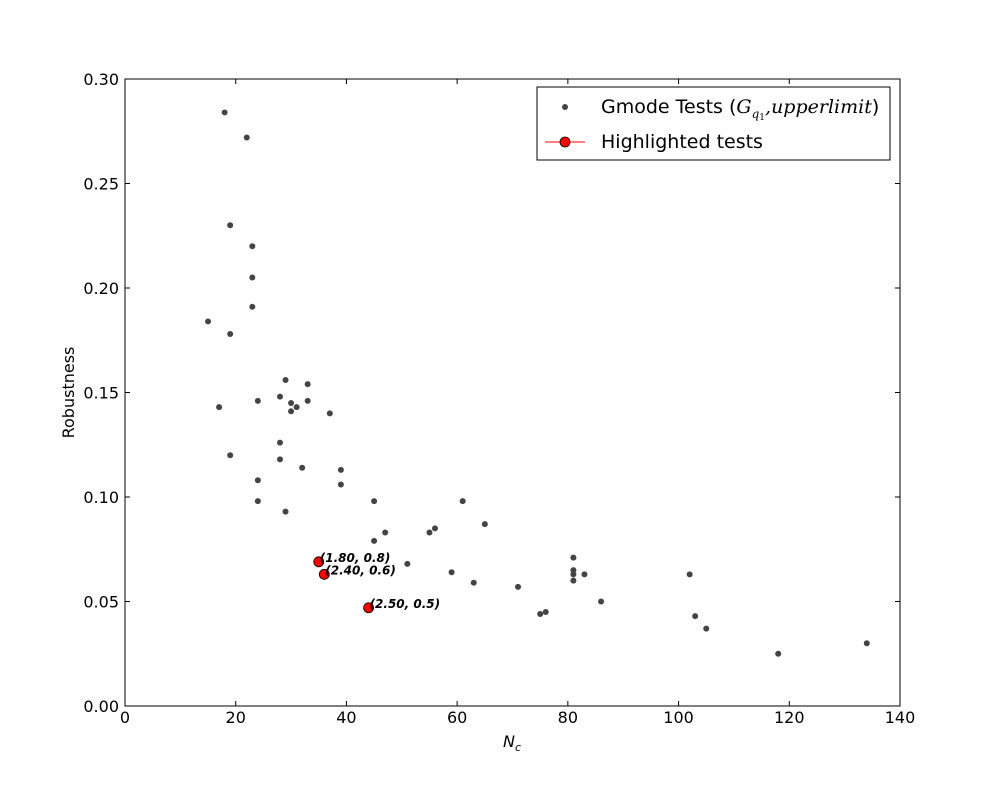  Describe the element at coordinates (346, 717) in the screenshot. I see `x-tick-label: 40` at that location.